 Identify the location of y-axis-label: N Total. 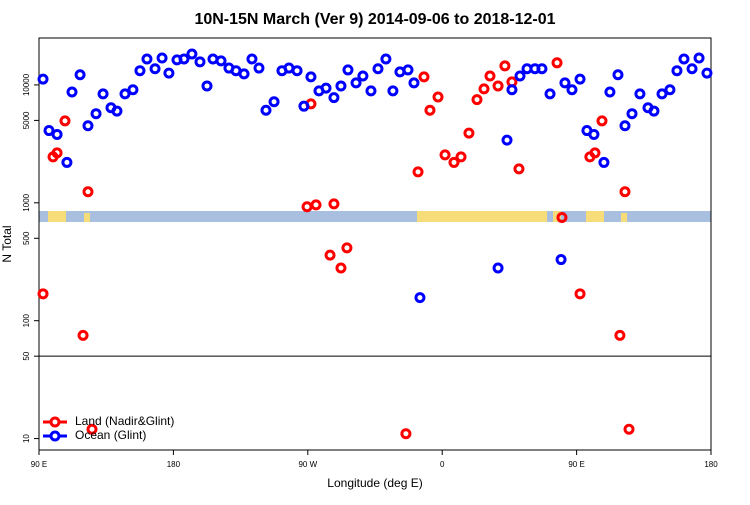
(7, 243).